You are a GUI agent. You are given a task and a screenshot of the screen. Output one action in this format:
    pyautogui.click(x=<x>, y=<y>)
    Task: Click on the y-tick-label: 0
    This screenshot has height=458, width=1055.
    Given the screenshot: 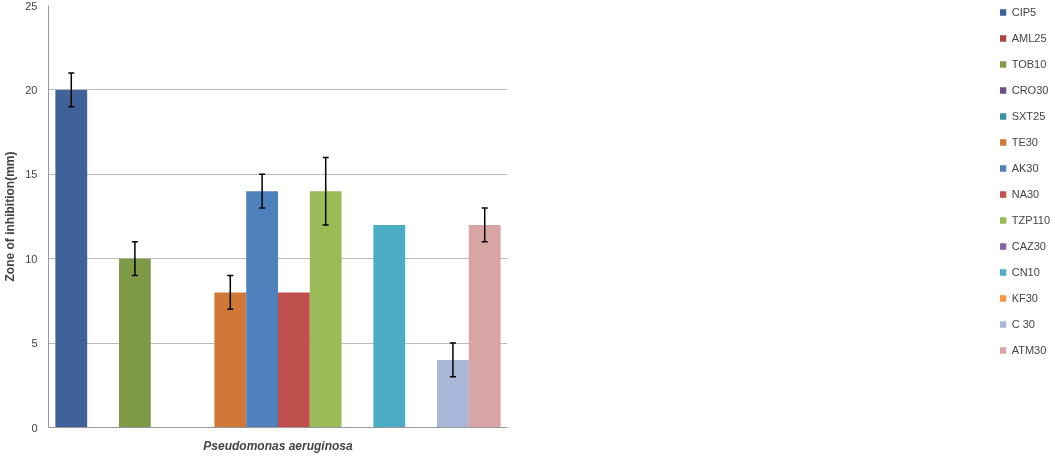 What is the action you would take?
    pyautogui.click(x=34, y=427)
    